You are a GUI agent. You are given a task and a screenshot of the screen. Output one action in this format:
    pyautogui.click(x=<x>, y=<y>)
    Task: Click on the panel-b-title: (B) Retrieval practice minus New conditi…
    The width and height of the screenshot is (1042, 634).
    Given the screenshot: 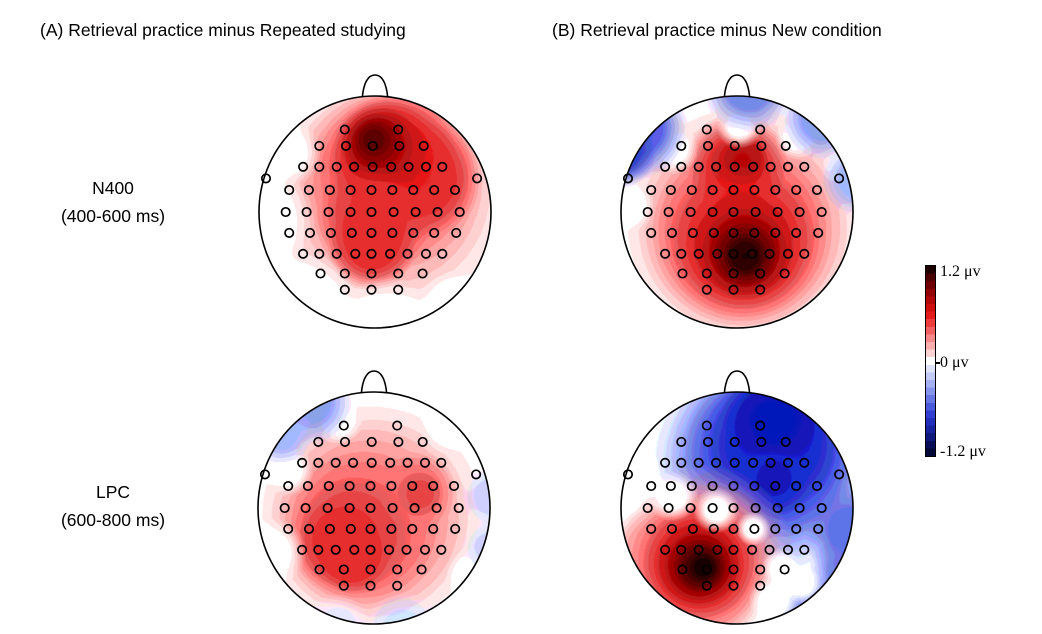 What is the action you would take?
    pyautogui.click(x=717, y=30)
    